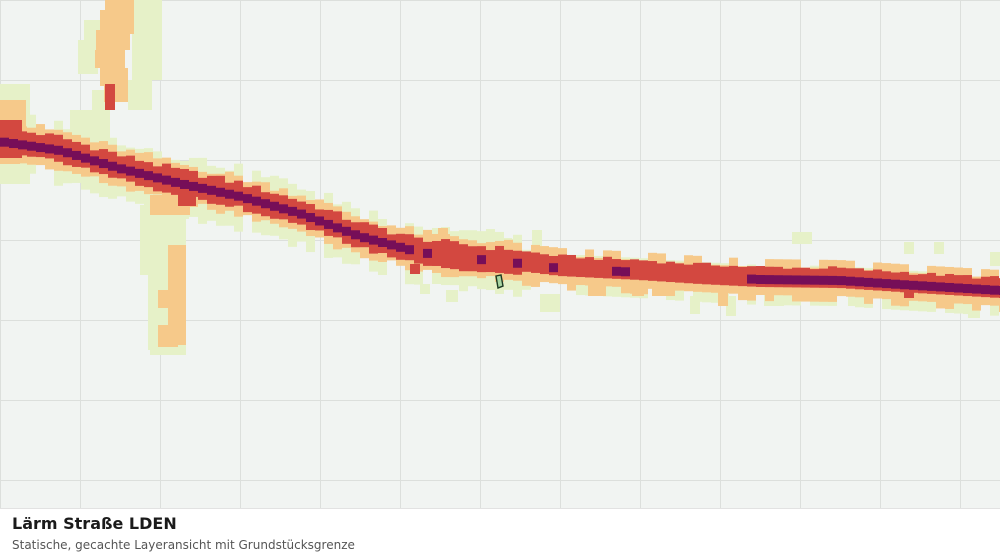 This screenshot has height=560, width=1000. Describe the element at coordinates (415, 269) in the screenshot. I see `fringe-level-3-cell` at that location.